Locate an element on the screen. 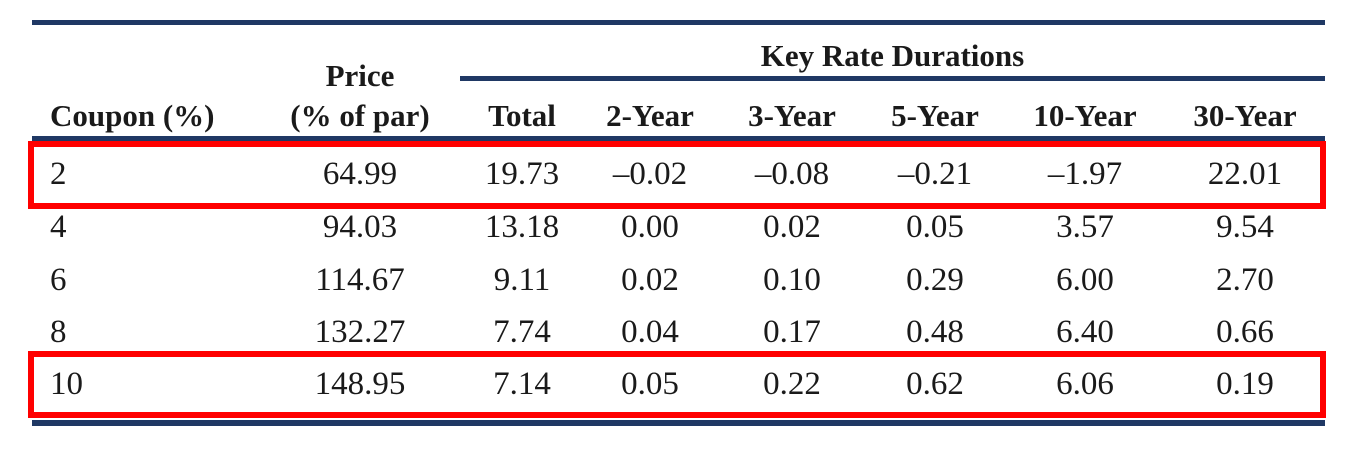 The image size is (1350, 450). cell-2-year: 0.04 is located at coordinates (650, 332).